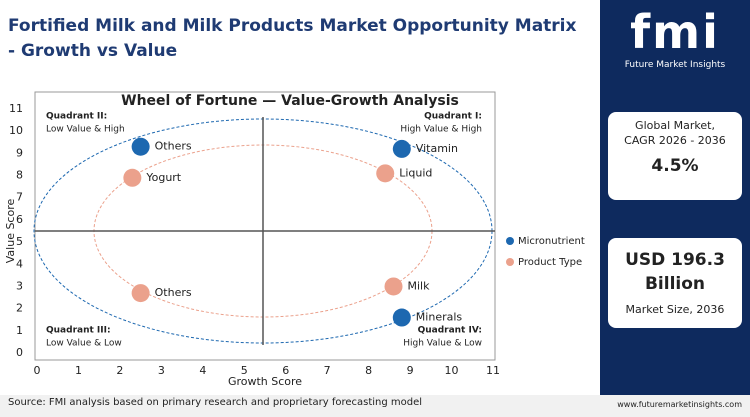 This screenshot has height=417, width=750. What do you see at coordinates (19, 152) in the screenshot?
I see `y-tick-label: 9` at bounding box center [19, 152].